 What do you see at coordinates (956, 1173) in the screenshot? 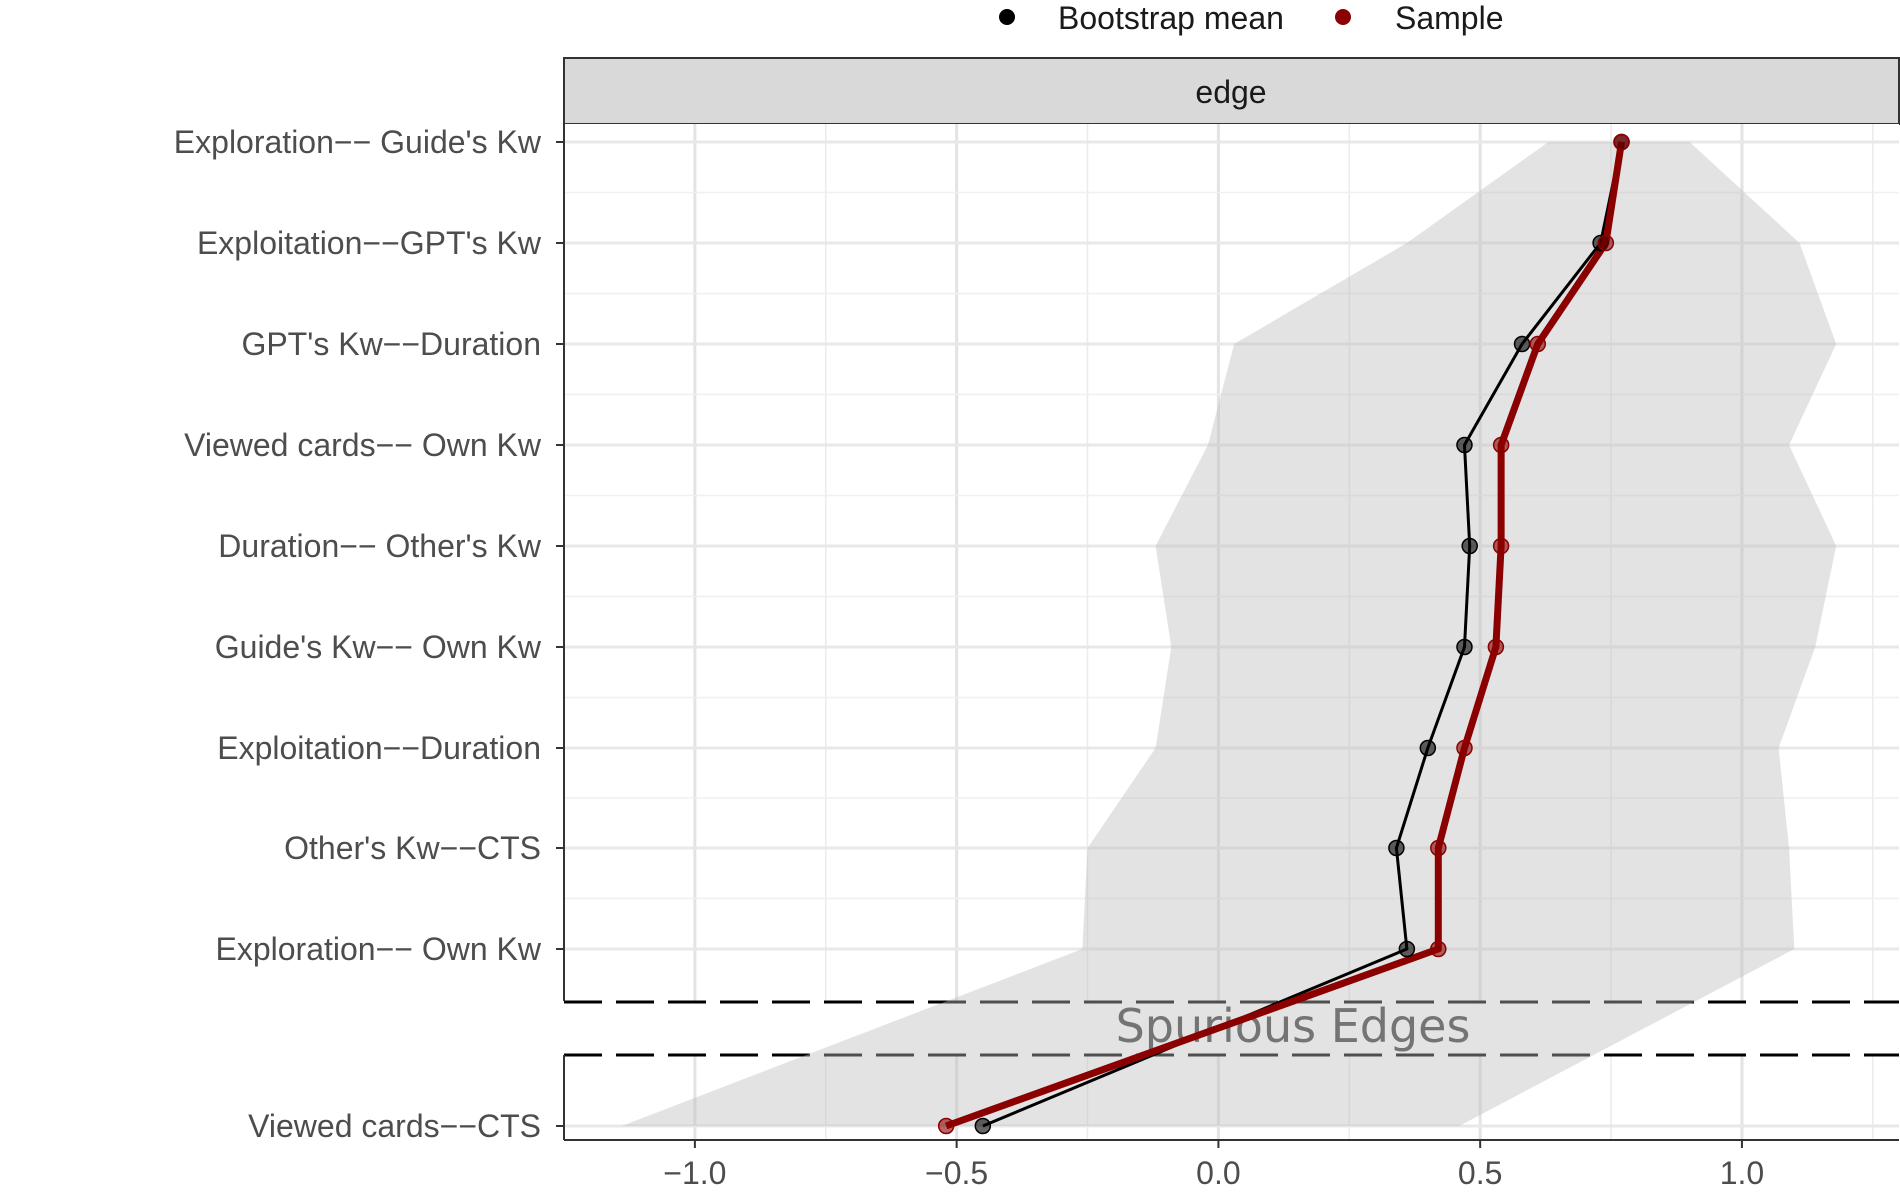
I see `x-tick-label: −0.5` at bounding box center [956, 1173].